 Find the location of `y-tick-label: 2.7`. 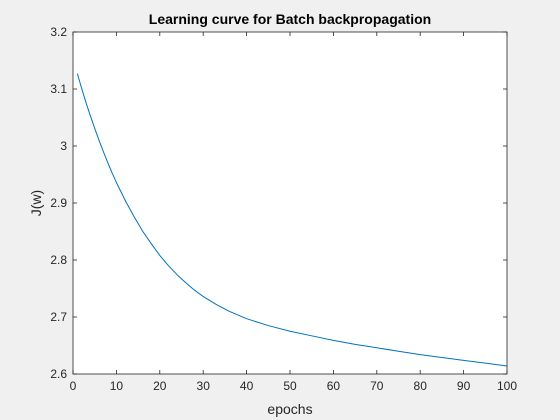

y-tick-label: 2.7 is located at coordinates (58, 317).